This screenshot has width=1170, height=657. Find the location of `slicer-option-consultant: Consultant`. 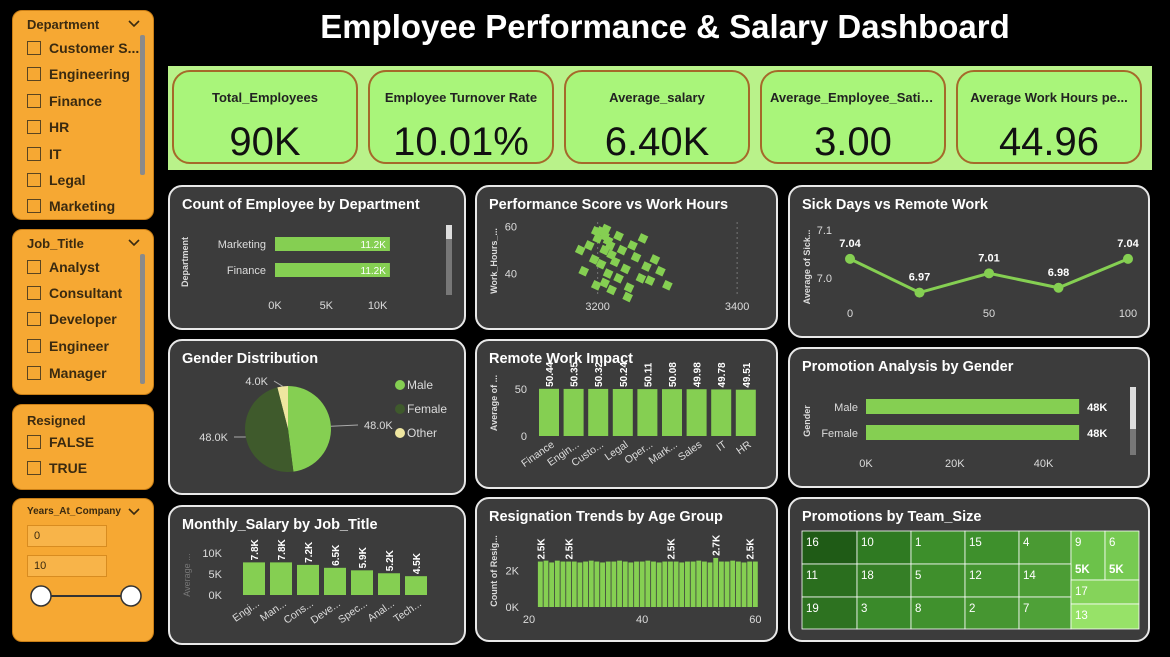

slicer-option-consultant: Consultant is located at coordinates (74, 293).